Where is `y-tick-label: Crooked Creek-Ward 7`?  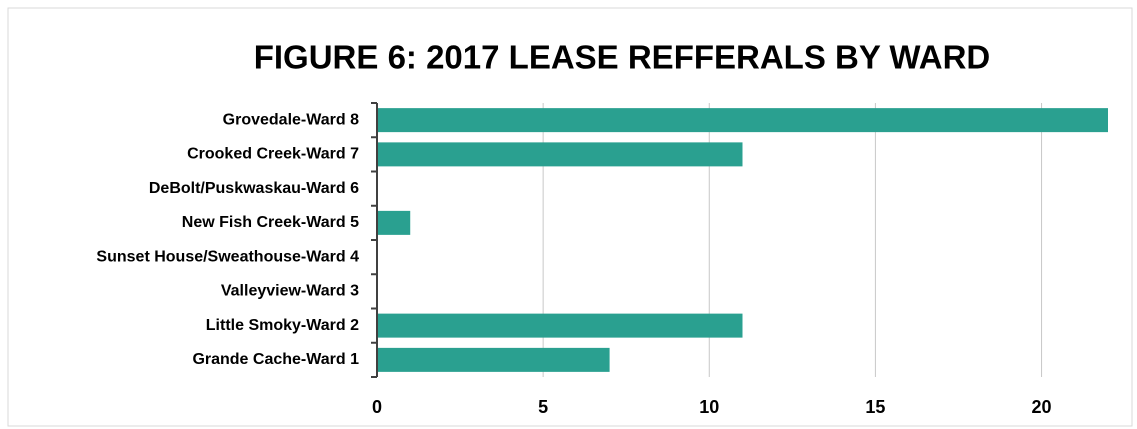 y-tick-label: Crooked Creek-Ward 7 is located at coordinates (273, 154).